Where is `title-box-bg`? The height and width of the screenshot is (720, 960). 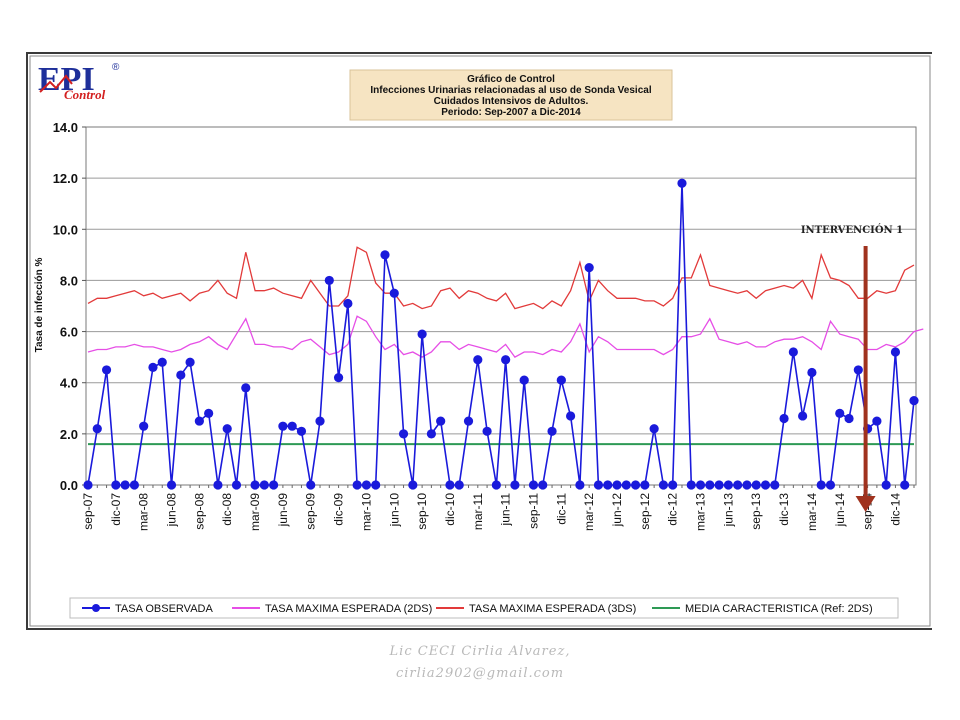 title-box-bg is located at coordinates (511, 95).